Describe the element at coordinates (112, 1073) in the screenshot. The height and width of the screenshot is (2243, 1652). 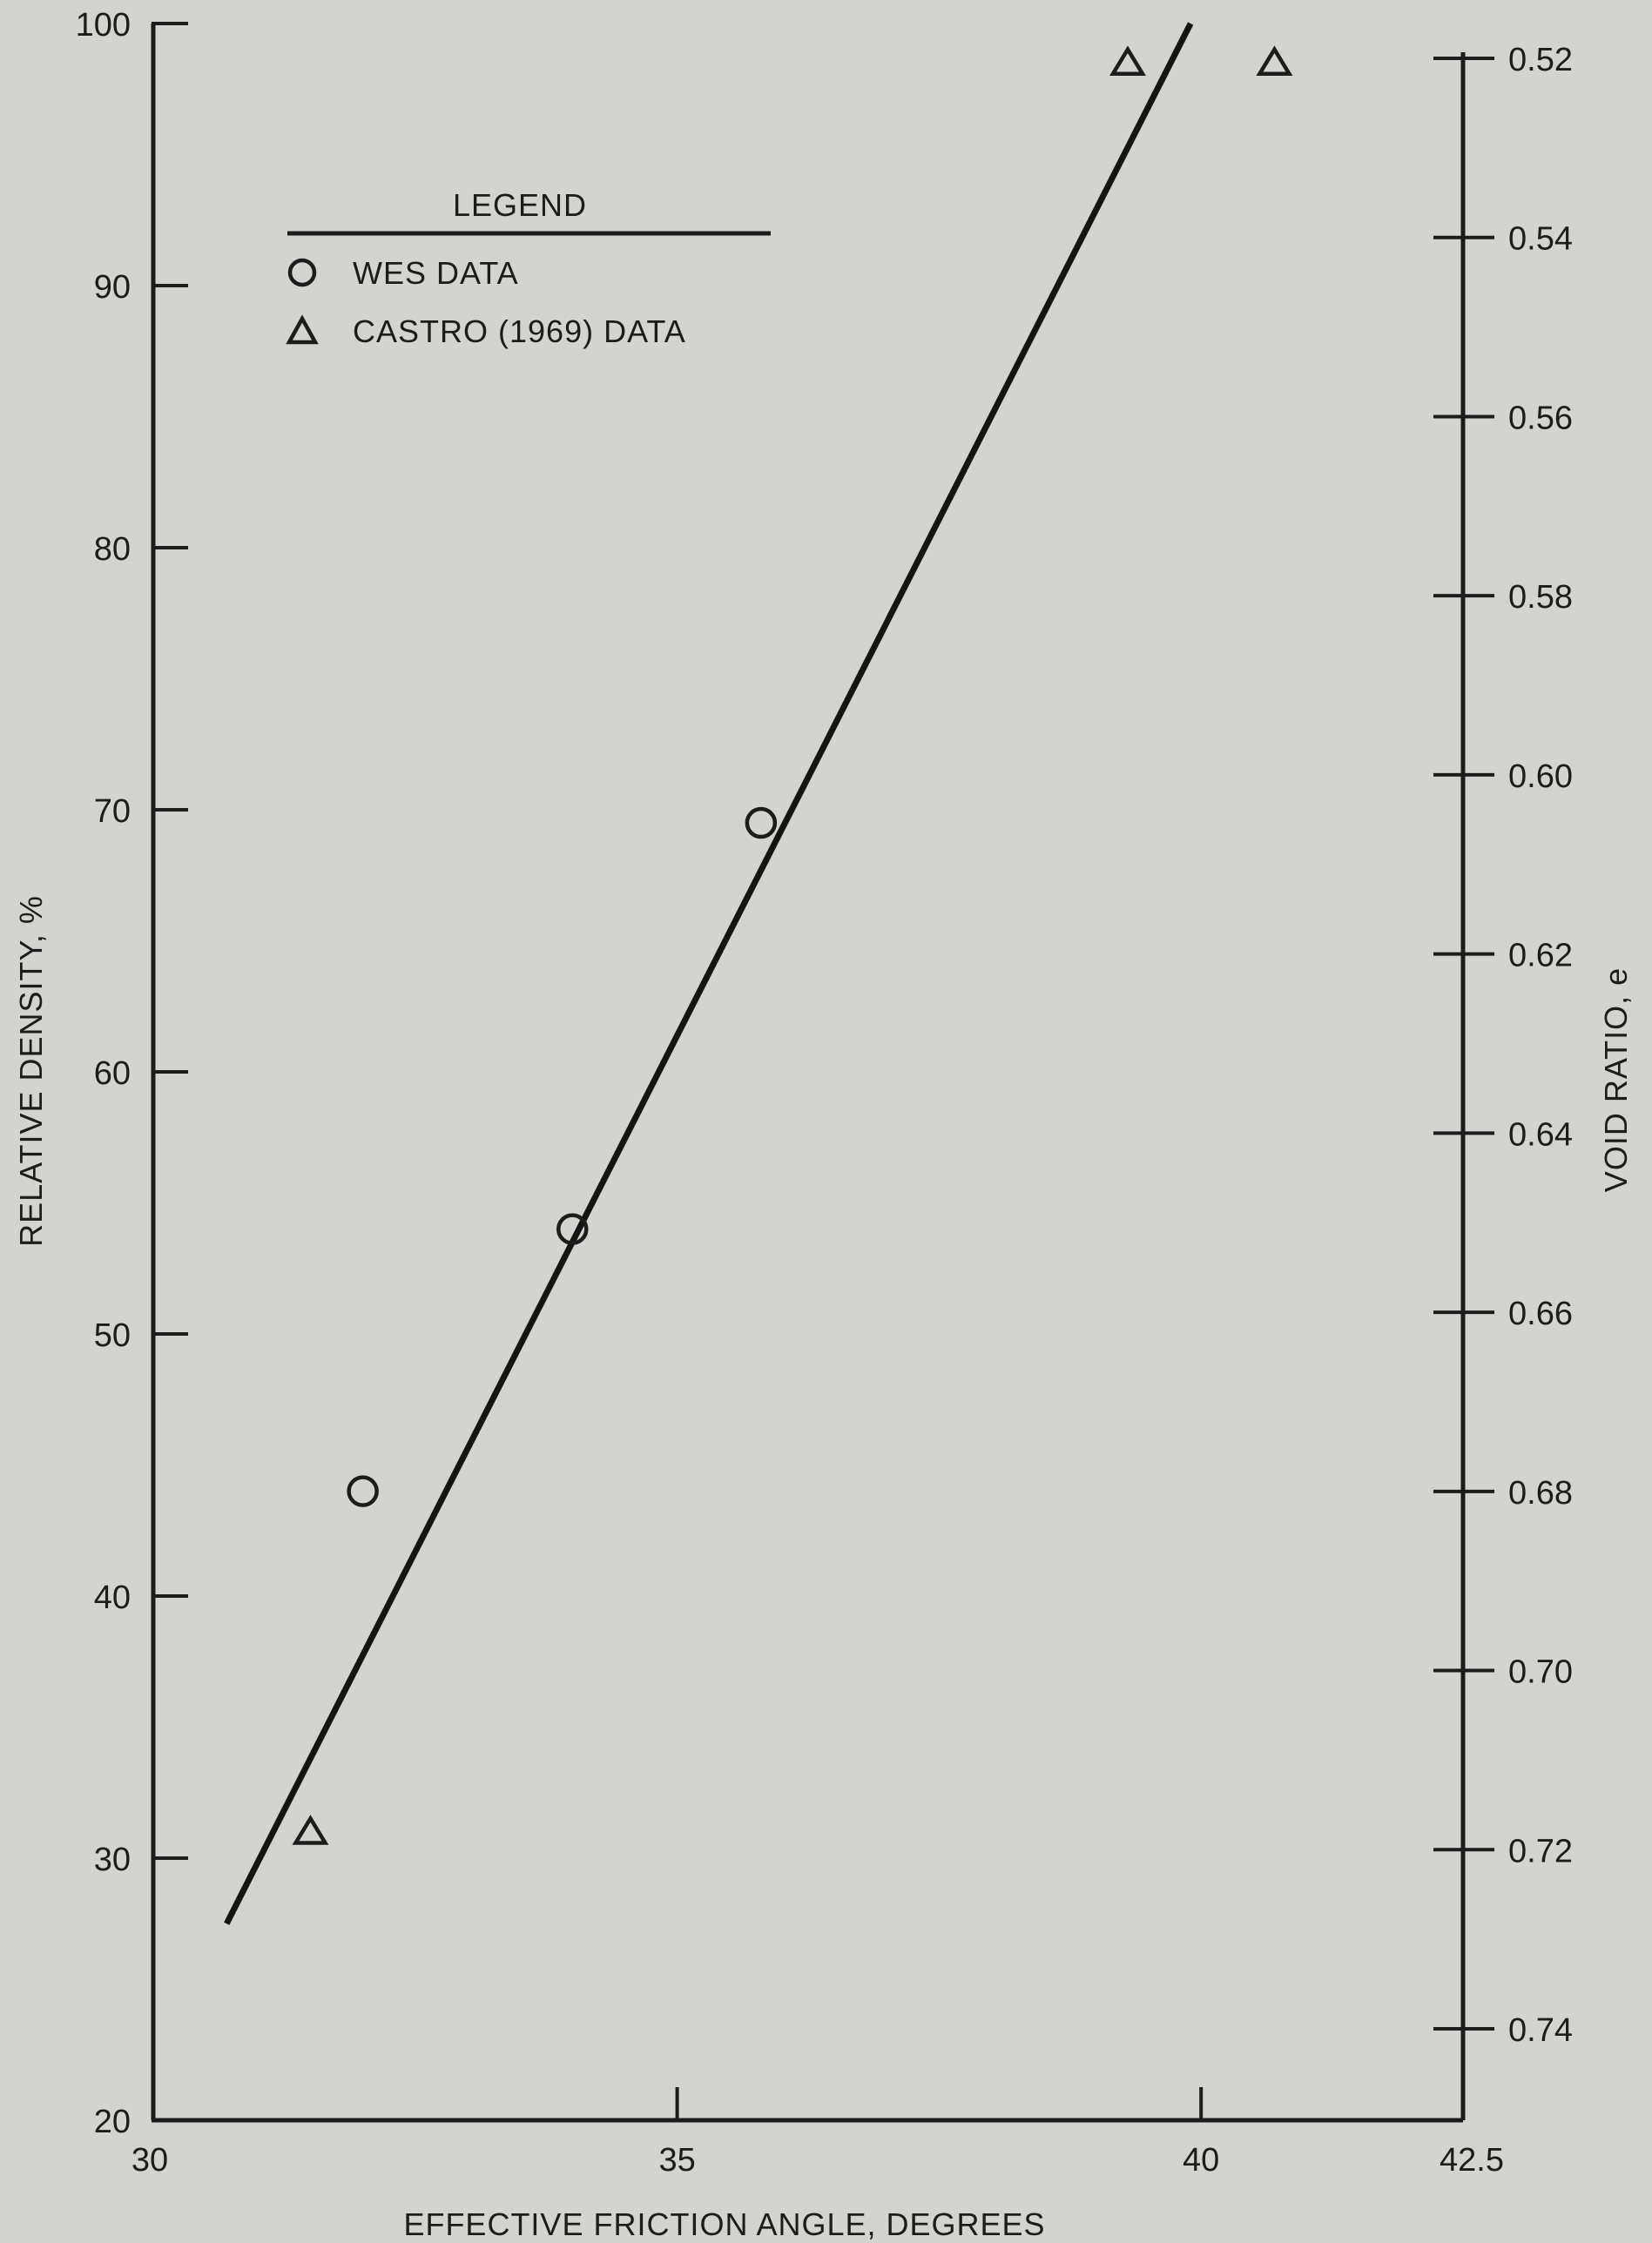
I see `y-tick-label: 60` at that location.